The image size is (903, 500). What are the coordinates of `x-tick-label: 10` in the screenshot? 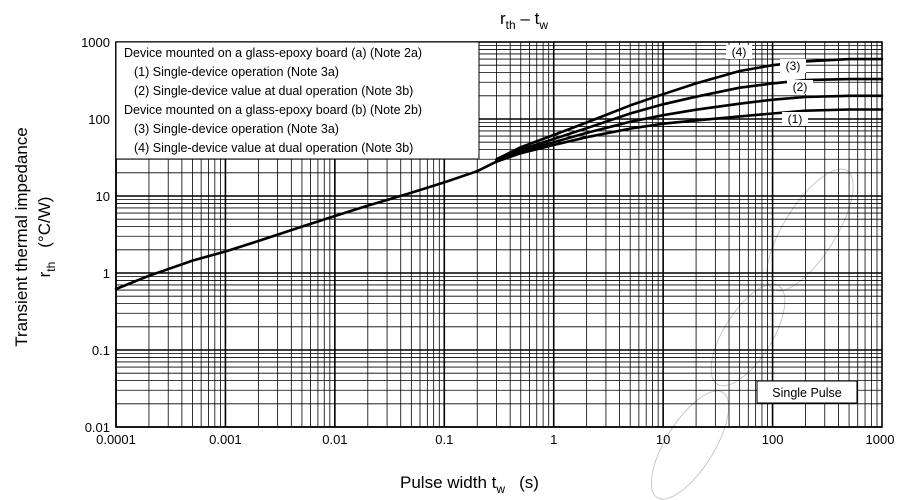 It's located at (663, 439).